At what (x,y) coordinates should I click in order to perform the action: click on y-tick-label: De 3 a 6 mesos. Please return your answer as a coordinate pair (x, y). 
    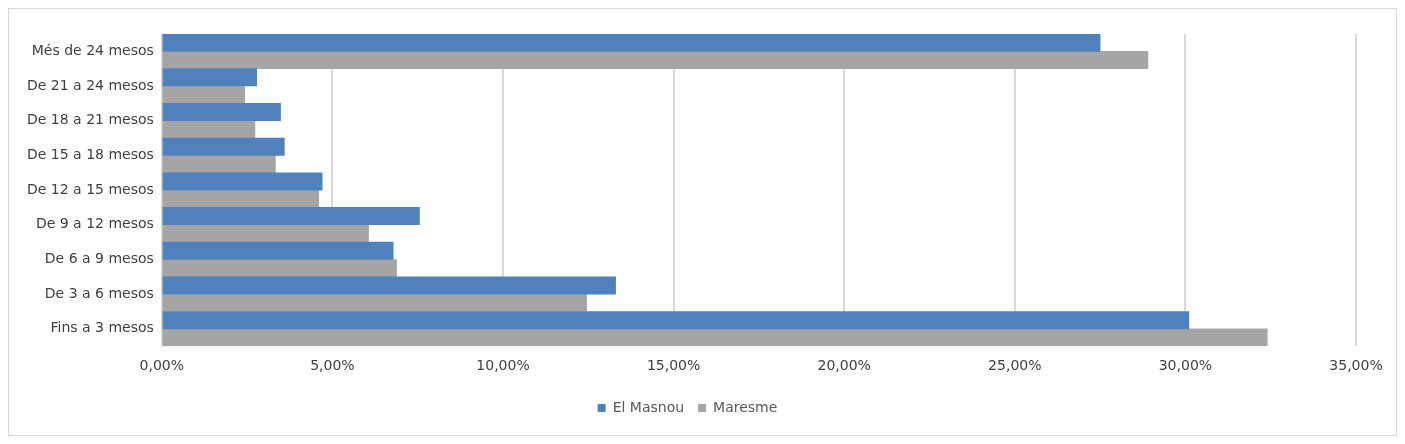
    Looking at the image, I should click on (99, 292).